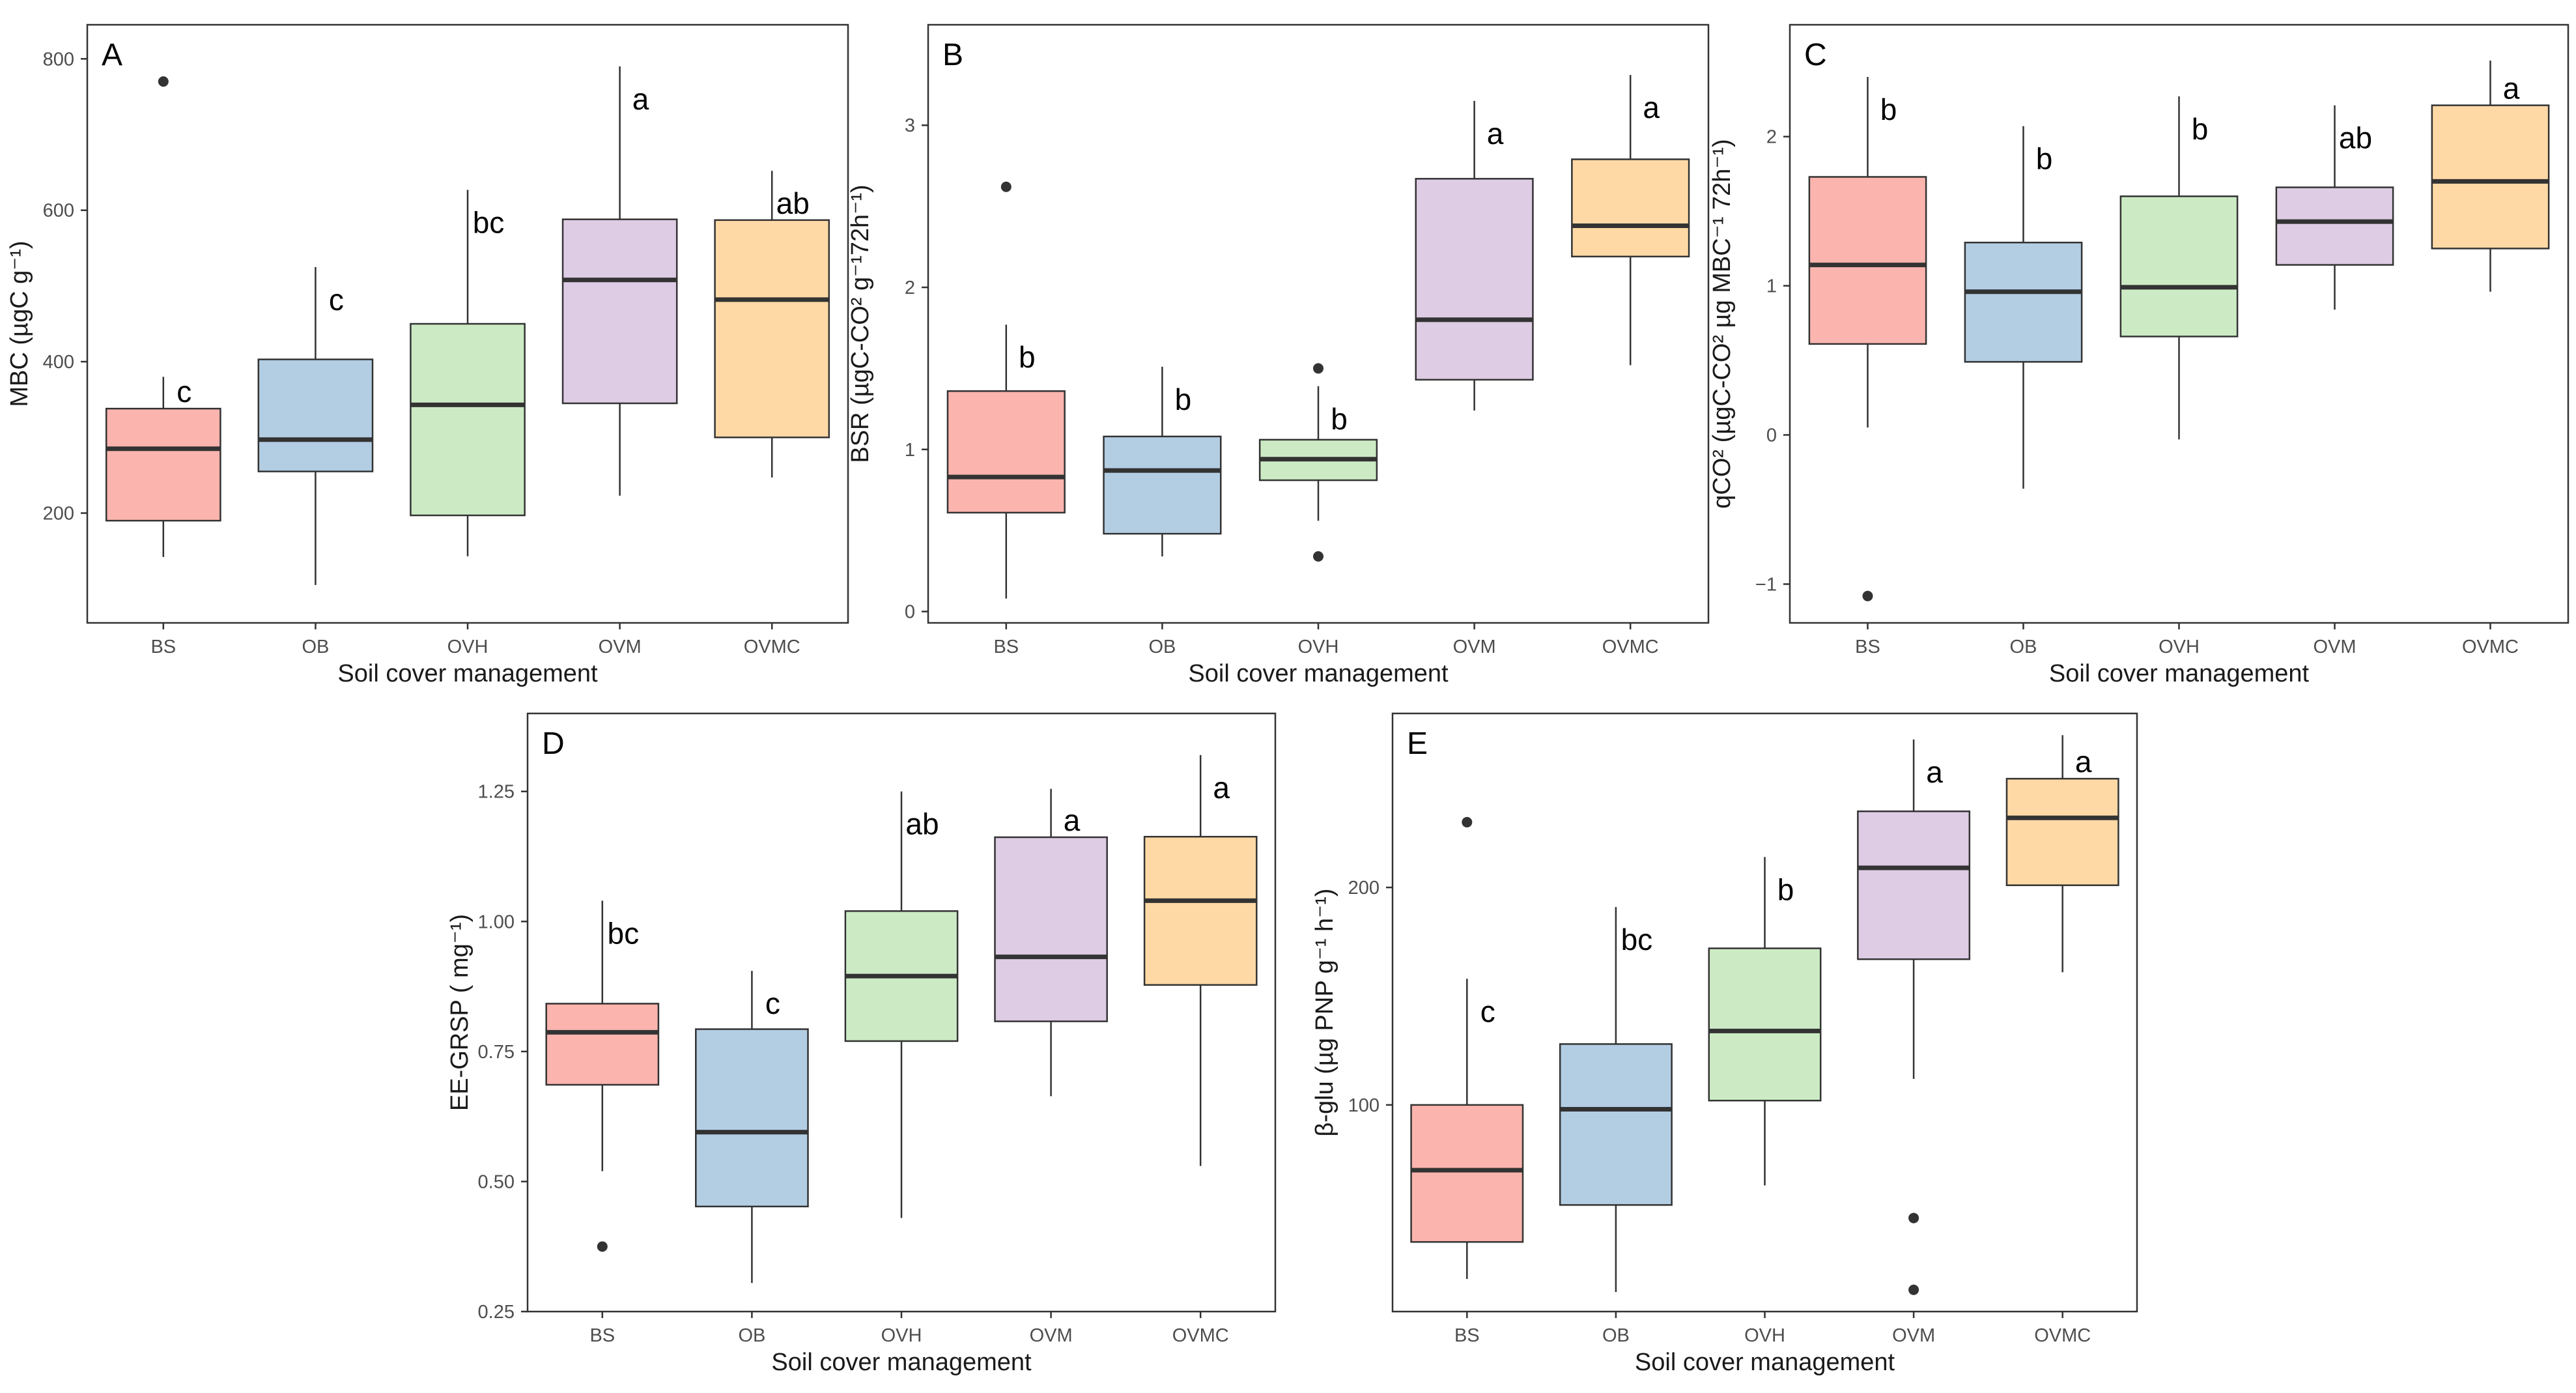 The width and height of the screenshot is (2576, 1393). What do you see at coordinates (1364, 1105) in the screenshot?
I see `y-tick-label-e: 100` at bounding box center [1364, 1105].